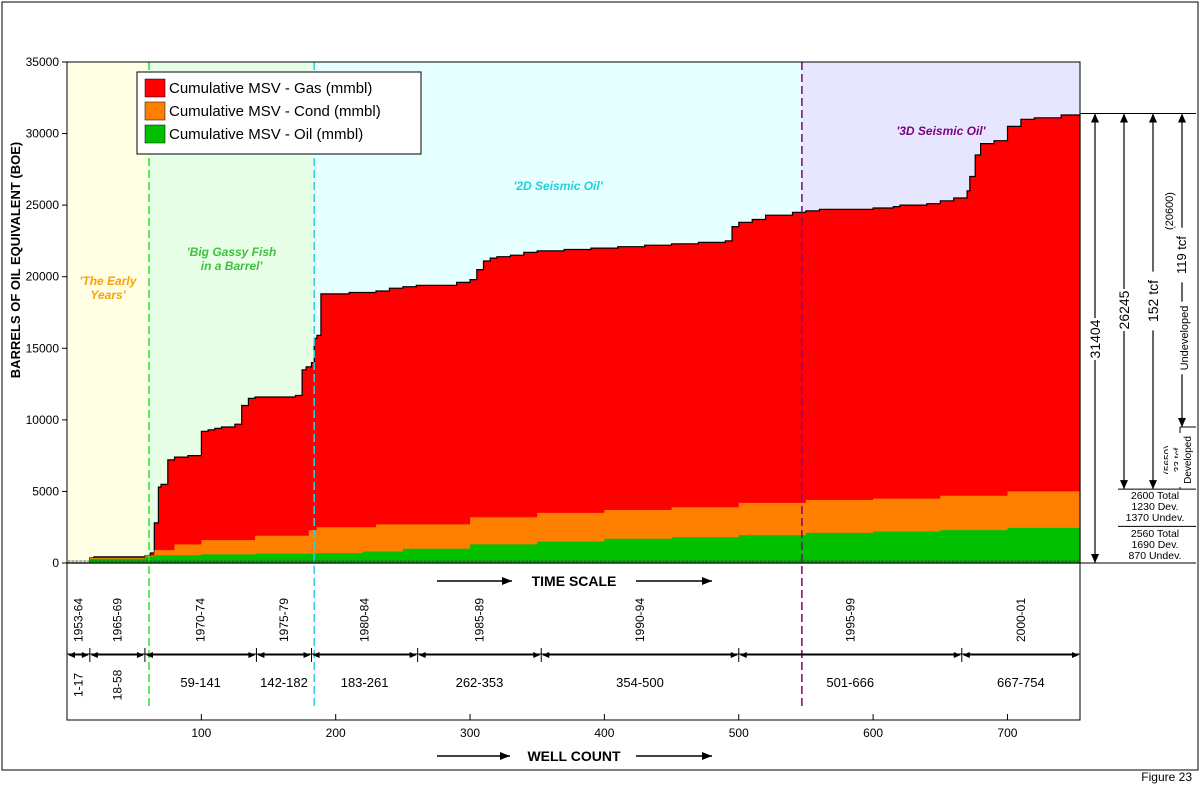 This screenshot has width=1200, height=793. Describe the element at coordinates (1155, 556) in the screenshot. I see `oil-block-2: 870 Undev.` at that location.